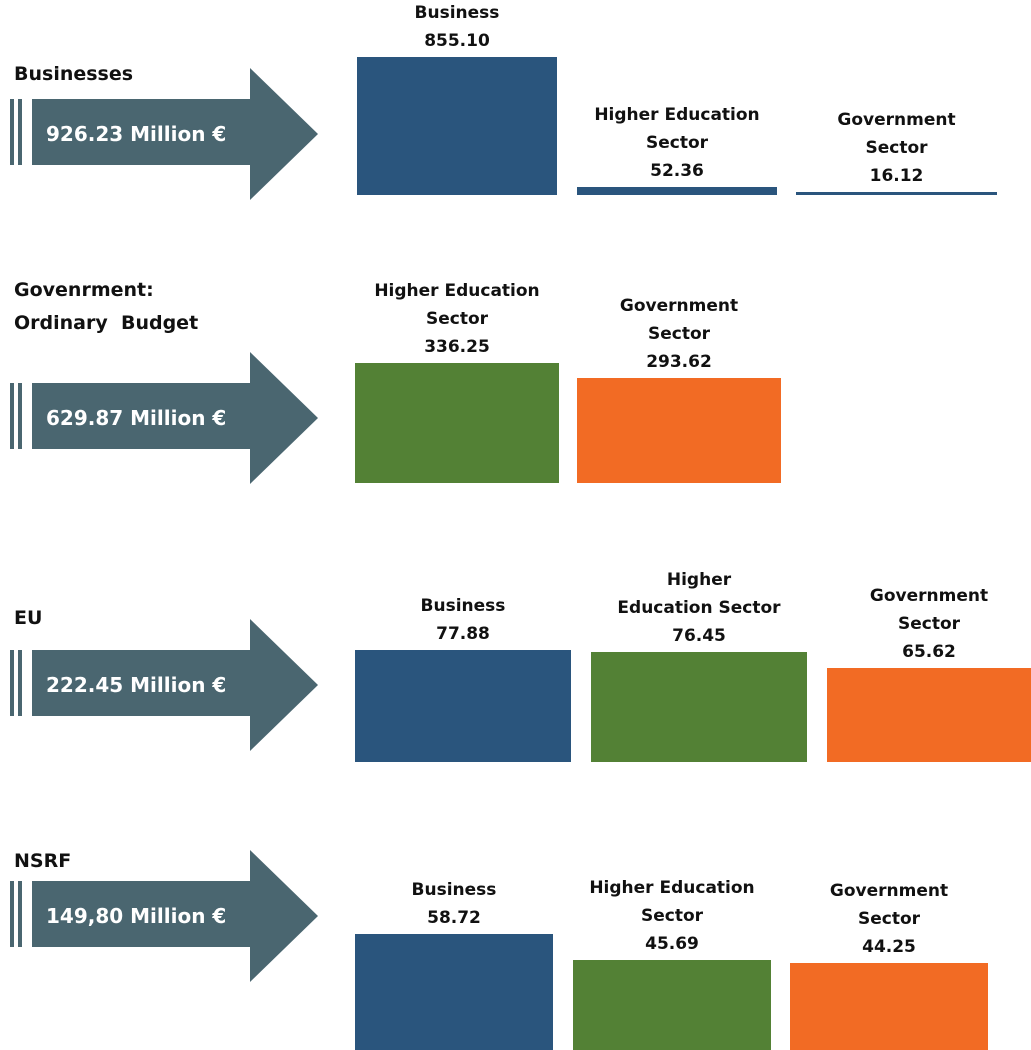 The image size is (1031, 1050). I want to click on bar-label-government: Government Sector 16.12, so click(896, 148).